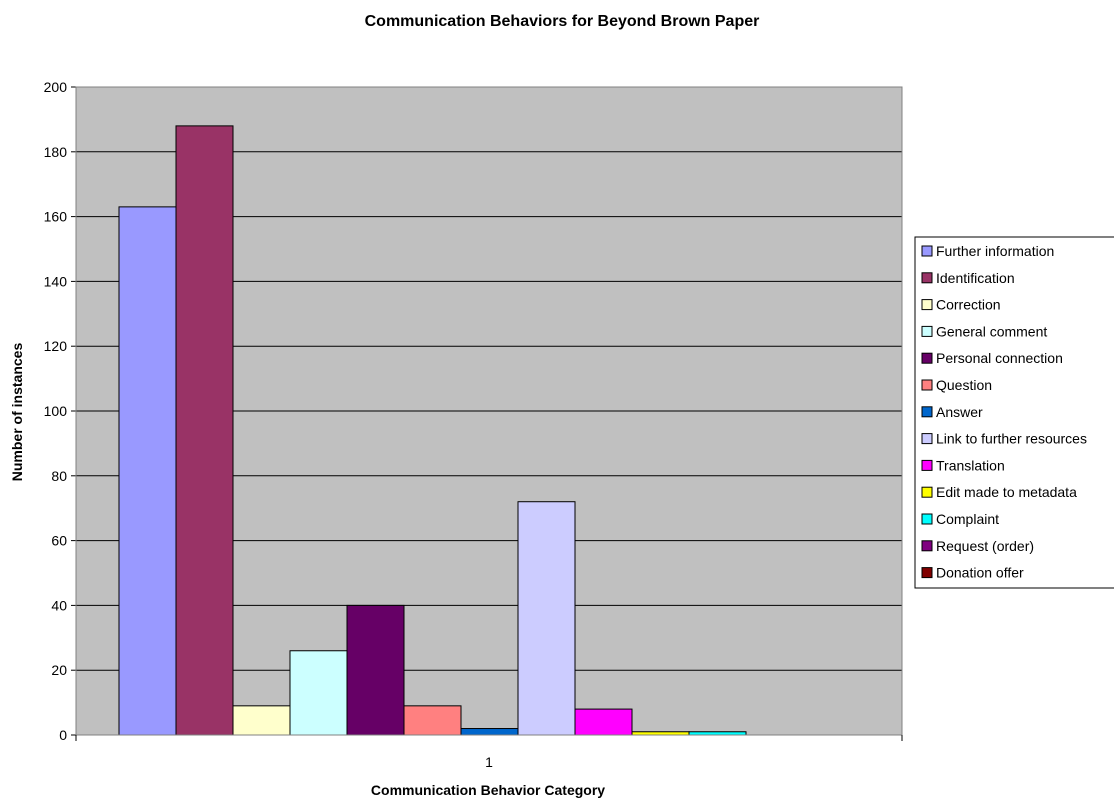 Image resolution: width=1114 pixels, height=805 pixels. Describe the element at coordinates (147, 471) in the screenshot. I see `bar-further-information` at that location.